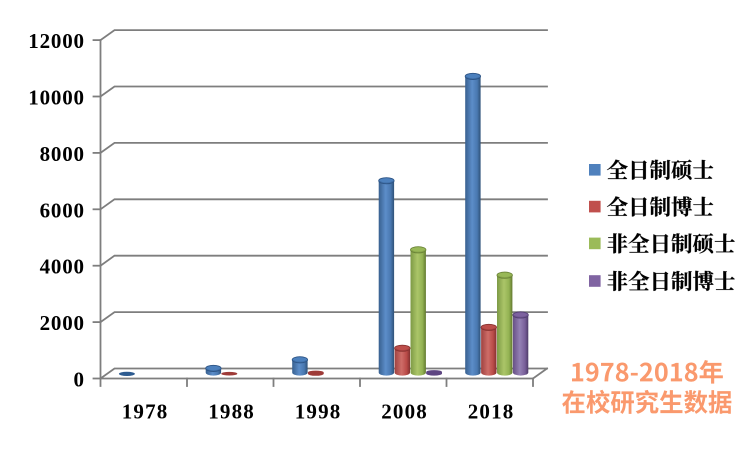 Image resolution: width=752 pixels, height=456 pixels. What do you see at coordinates (404, 412) in the screenshot?
I see `svg-text: 2008` at bounding box center [404, 412].